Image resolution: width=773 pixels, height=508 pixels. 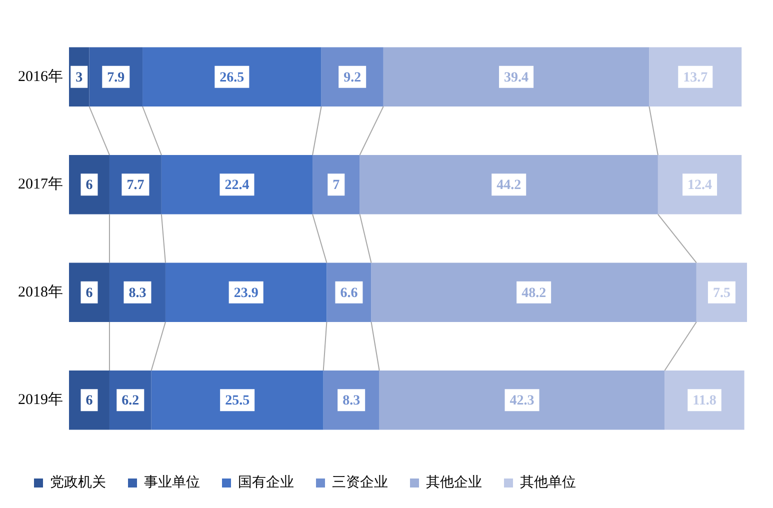 What do you see at coordinates (116, 78) in the screenshot?
I see `data-label: 7.9` at bounding box center [116, 78].